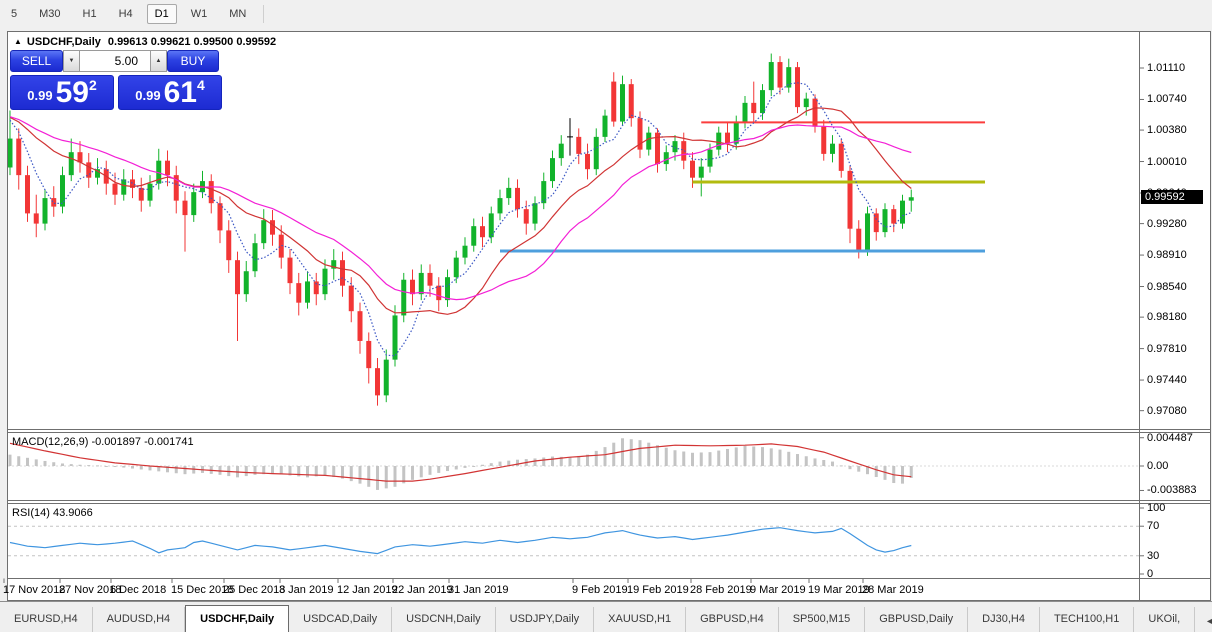  What do you see at coordinates (1167, 223) in the screenshot?
I see `price-axis-label: 0.99280` at bounding box center [1167, 223].